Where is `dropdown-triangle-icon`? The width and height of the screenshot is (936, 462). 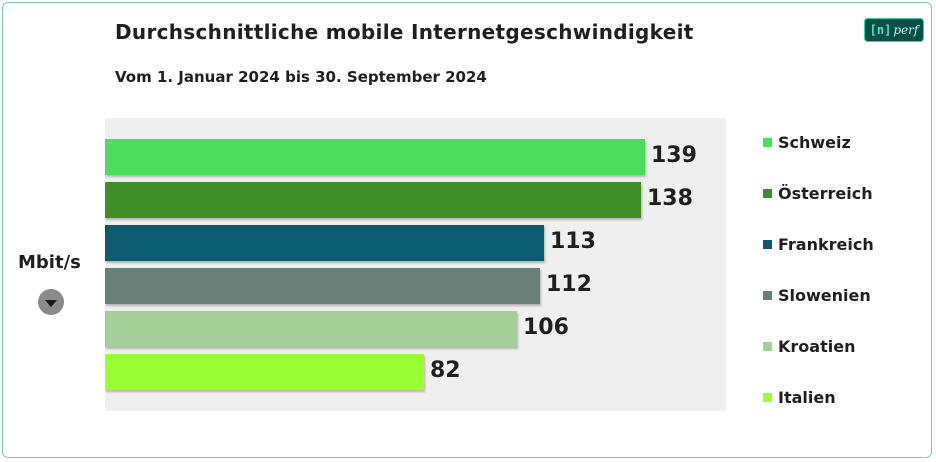
dropdown-triangle-icon is located at coordinates (51, 303).